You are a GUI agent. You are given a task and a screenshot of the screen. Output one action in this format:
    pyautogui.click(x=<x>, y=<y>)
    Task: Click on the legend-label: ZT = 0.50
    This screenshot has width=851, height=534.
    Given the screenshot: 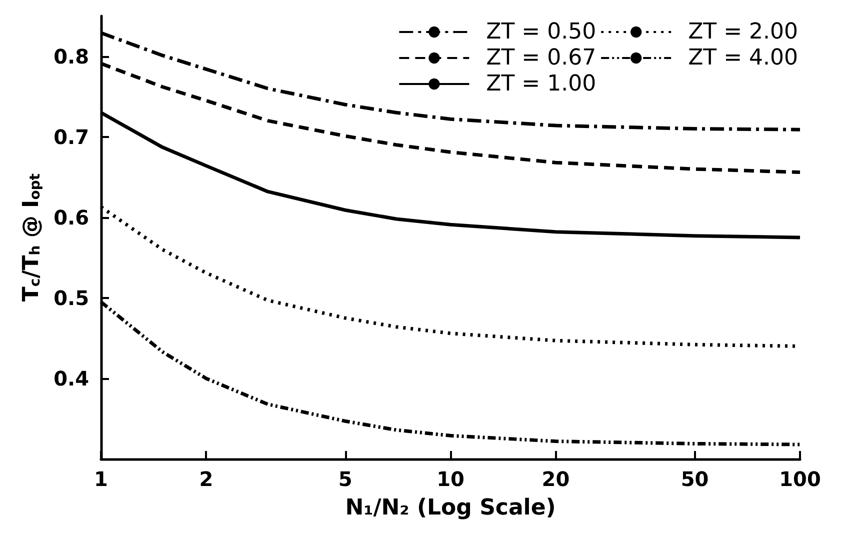 What is the action you would take?
    pyautogui.click(x=541, y=32)
    